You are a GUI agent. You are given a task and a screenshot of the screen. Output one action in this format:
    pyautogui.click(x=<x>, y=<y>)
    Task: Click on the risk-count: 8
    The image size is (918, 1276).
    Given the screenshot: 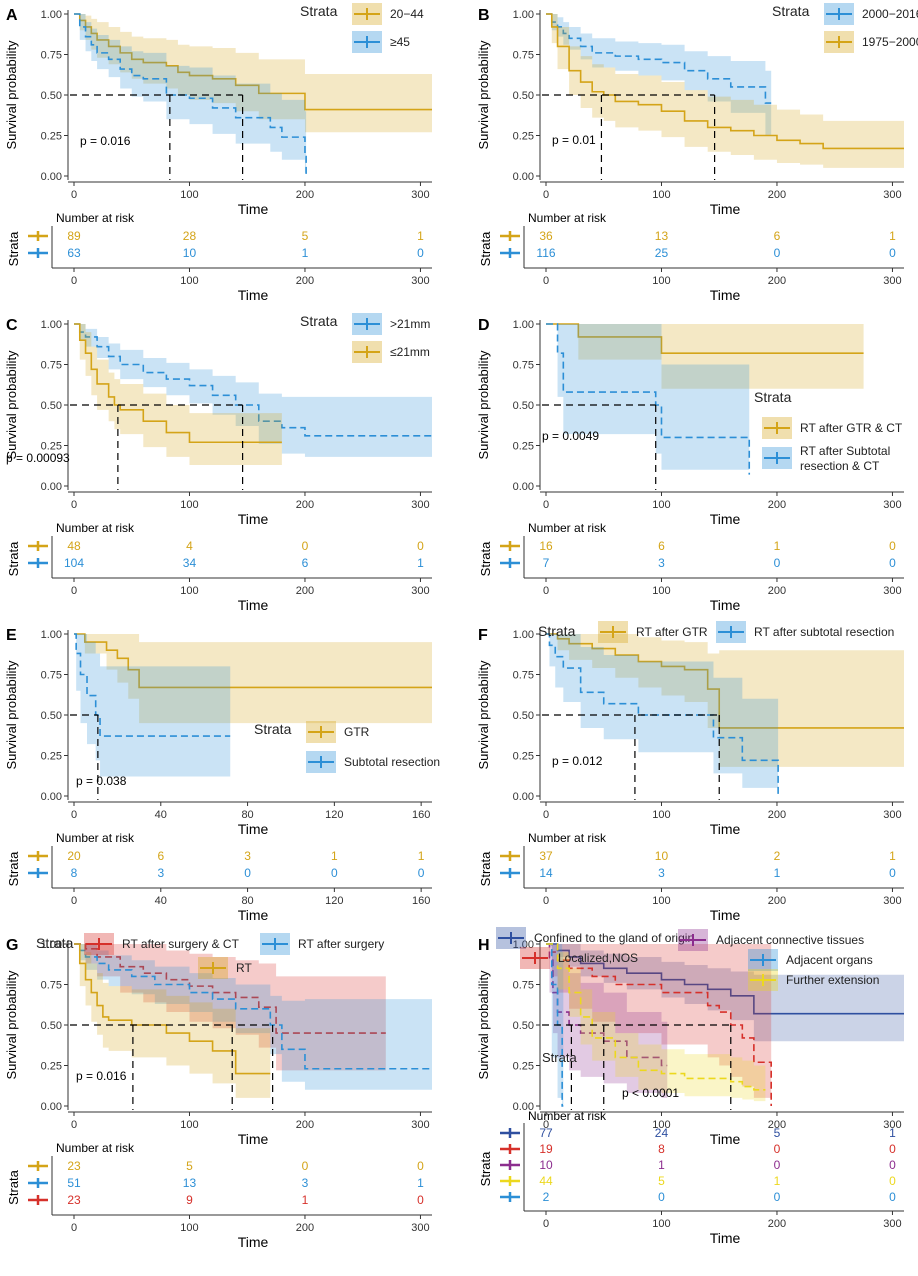 What is the action you would take?
    pyautogui.click(x=661, y=1149)
    